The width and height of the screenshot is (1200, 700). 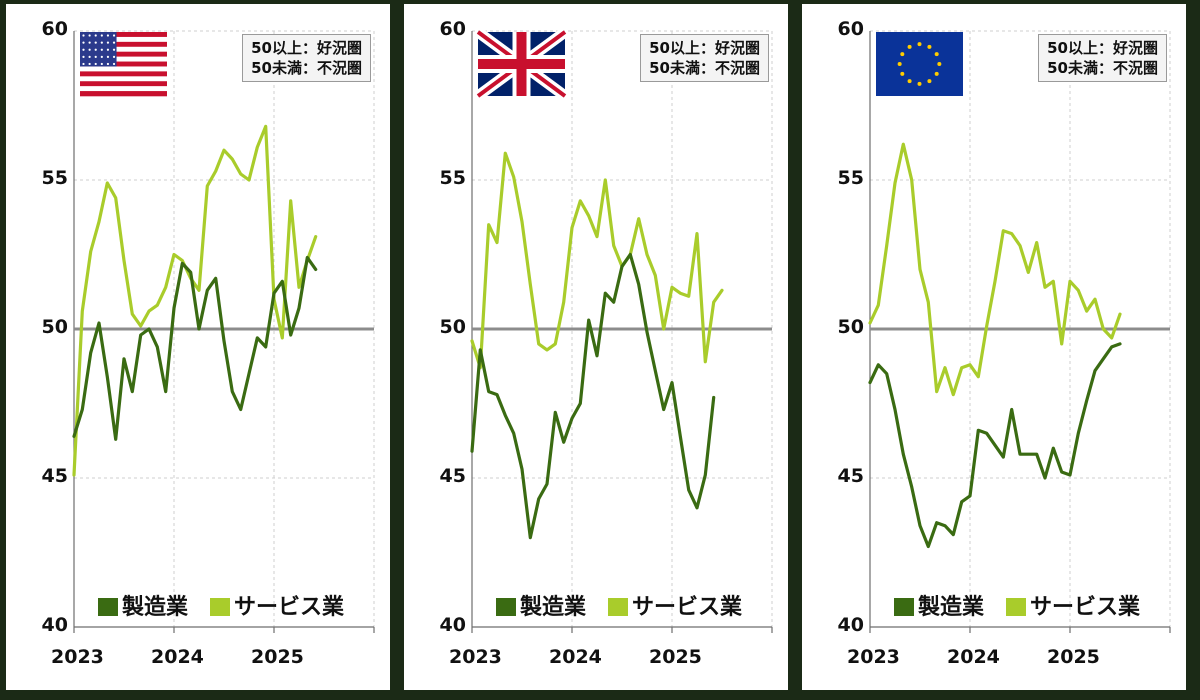 I want to click on uk-flag-icon, so click(x=521, y=64).